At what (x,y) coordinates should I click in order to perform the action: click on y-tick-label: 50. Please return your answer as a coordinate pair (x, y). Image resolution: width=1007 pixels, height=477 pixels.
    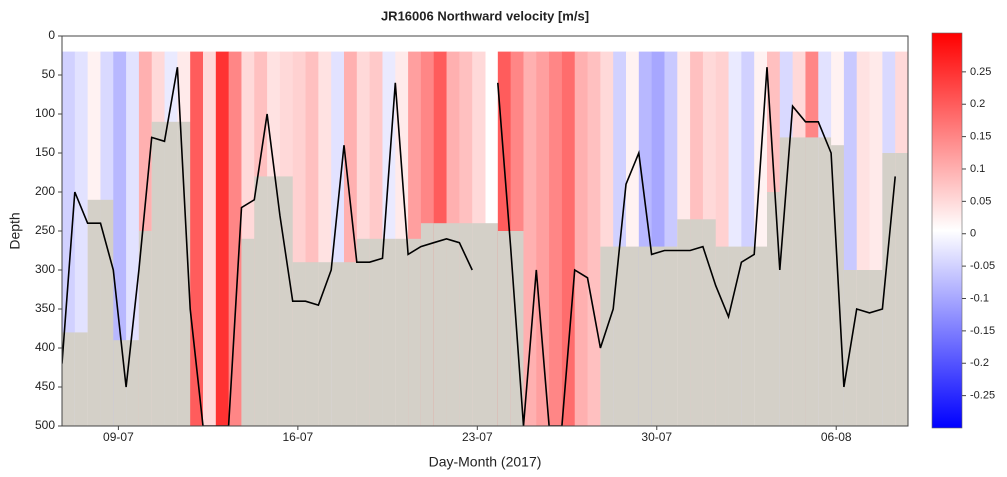
    Looking at the image, I should click on (49, 74).